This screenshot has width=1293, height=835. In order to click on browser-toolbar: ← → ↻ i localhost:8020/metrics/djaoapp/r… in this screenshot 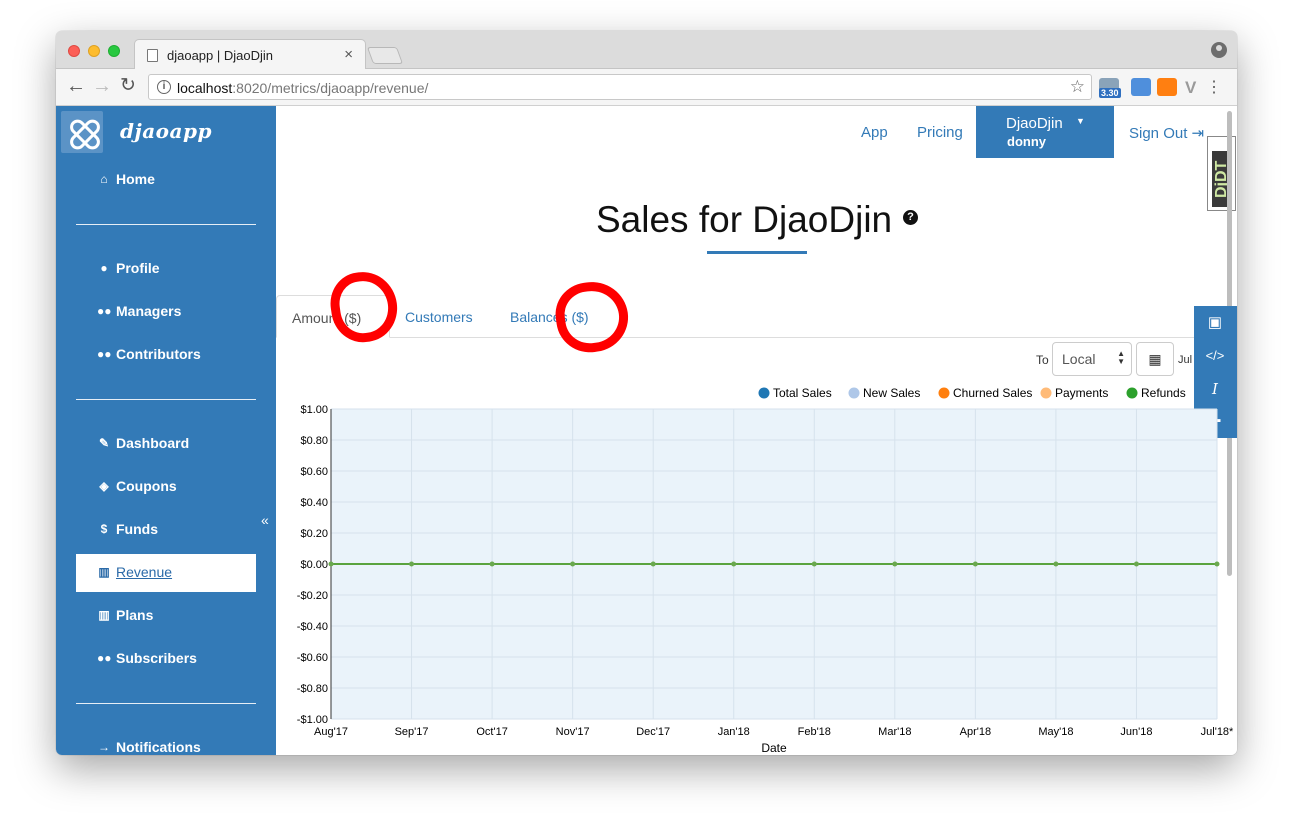, I will do `click(646, 87)`.